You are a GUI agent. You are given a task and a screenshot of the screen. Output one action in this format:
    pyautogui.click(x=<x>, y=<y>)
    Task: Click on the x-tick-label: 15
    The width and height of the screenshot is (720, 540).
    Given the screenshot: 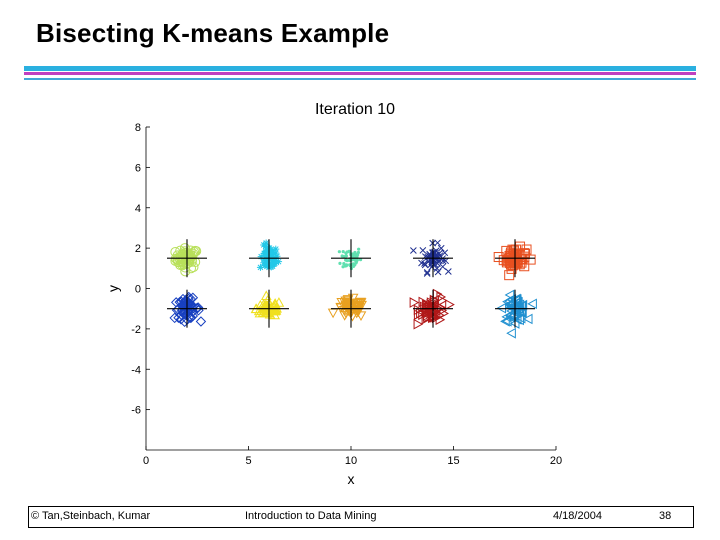 What is the action you would take?
    pyautogui.click(x=453, y=461)
    